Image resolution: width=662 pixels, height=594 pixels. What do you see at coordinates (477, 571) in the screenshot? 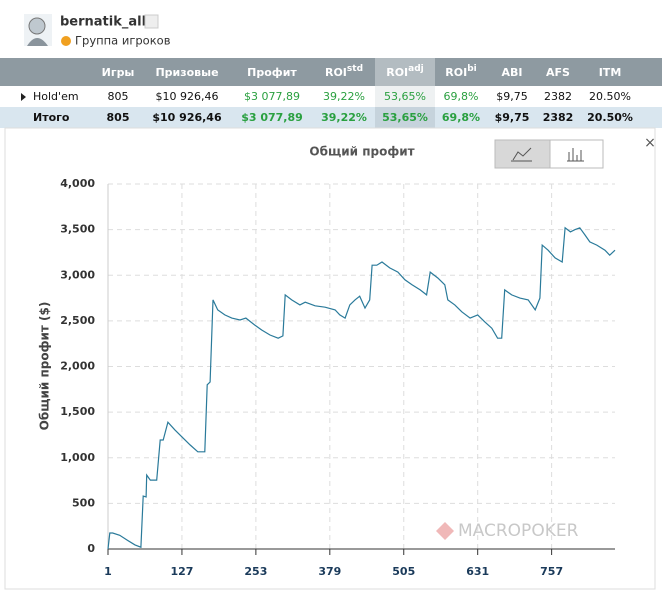
I see `x-tick-label: 631` at bounding box center [477, 571].